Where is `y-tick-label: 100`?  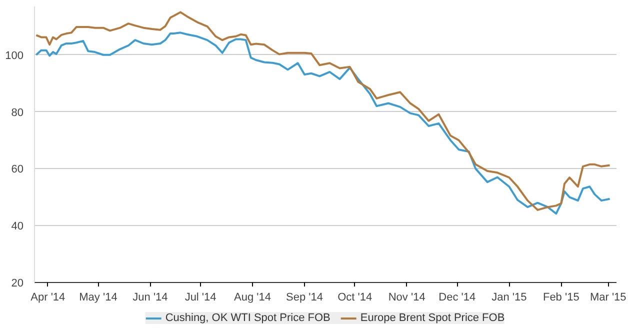 y-tick-label: 100 is located at coordinates (14, 56).